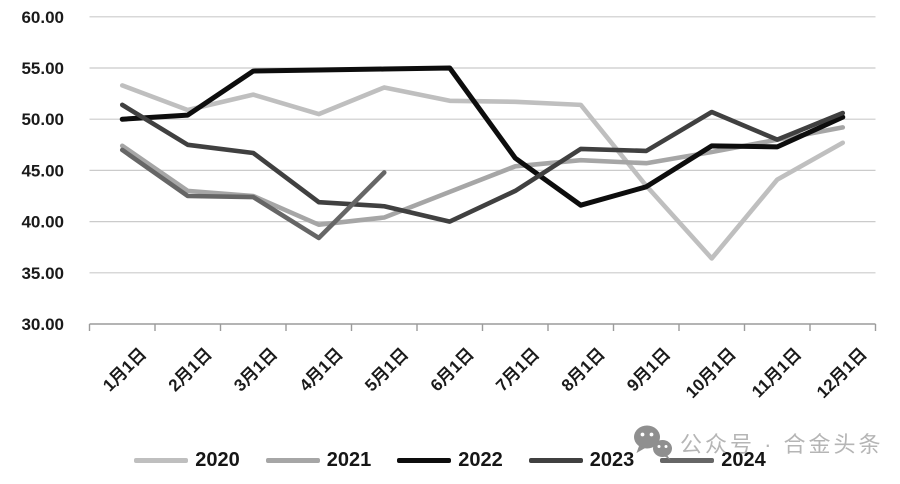 The width and height of the screenshot is (900, 484). Describe the element at coordinates (161, 460) in the screenshot. I see `legend-line-swatch-2020` at that location.